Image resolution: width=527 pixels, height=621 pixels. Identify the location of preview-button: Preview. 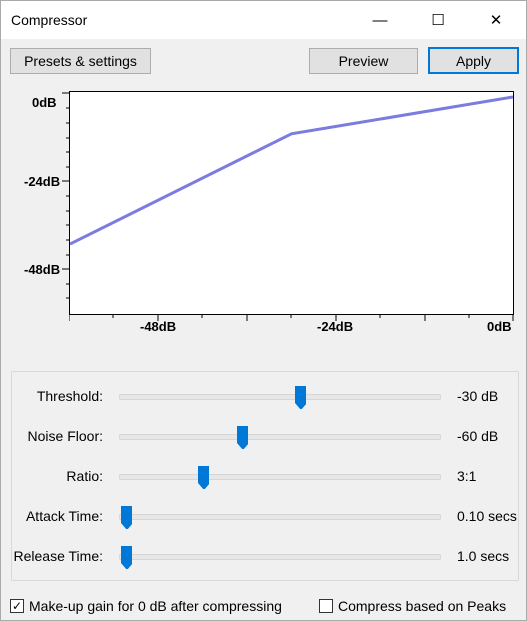
(363, 61).